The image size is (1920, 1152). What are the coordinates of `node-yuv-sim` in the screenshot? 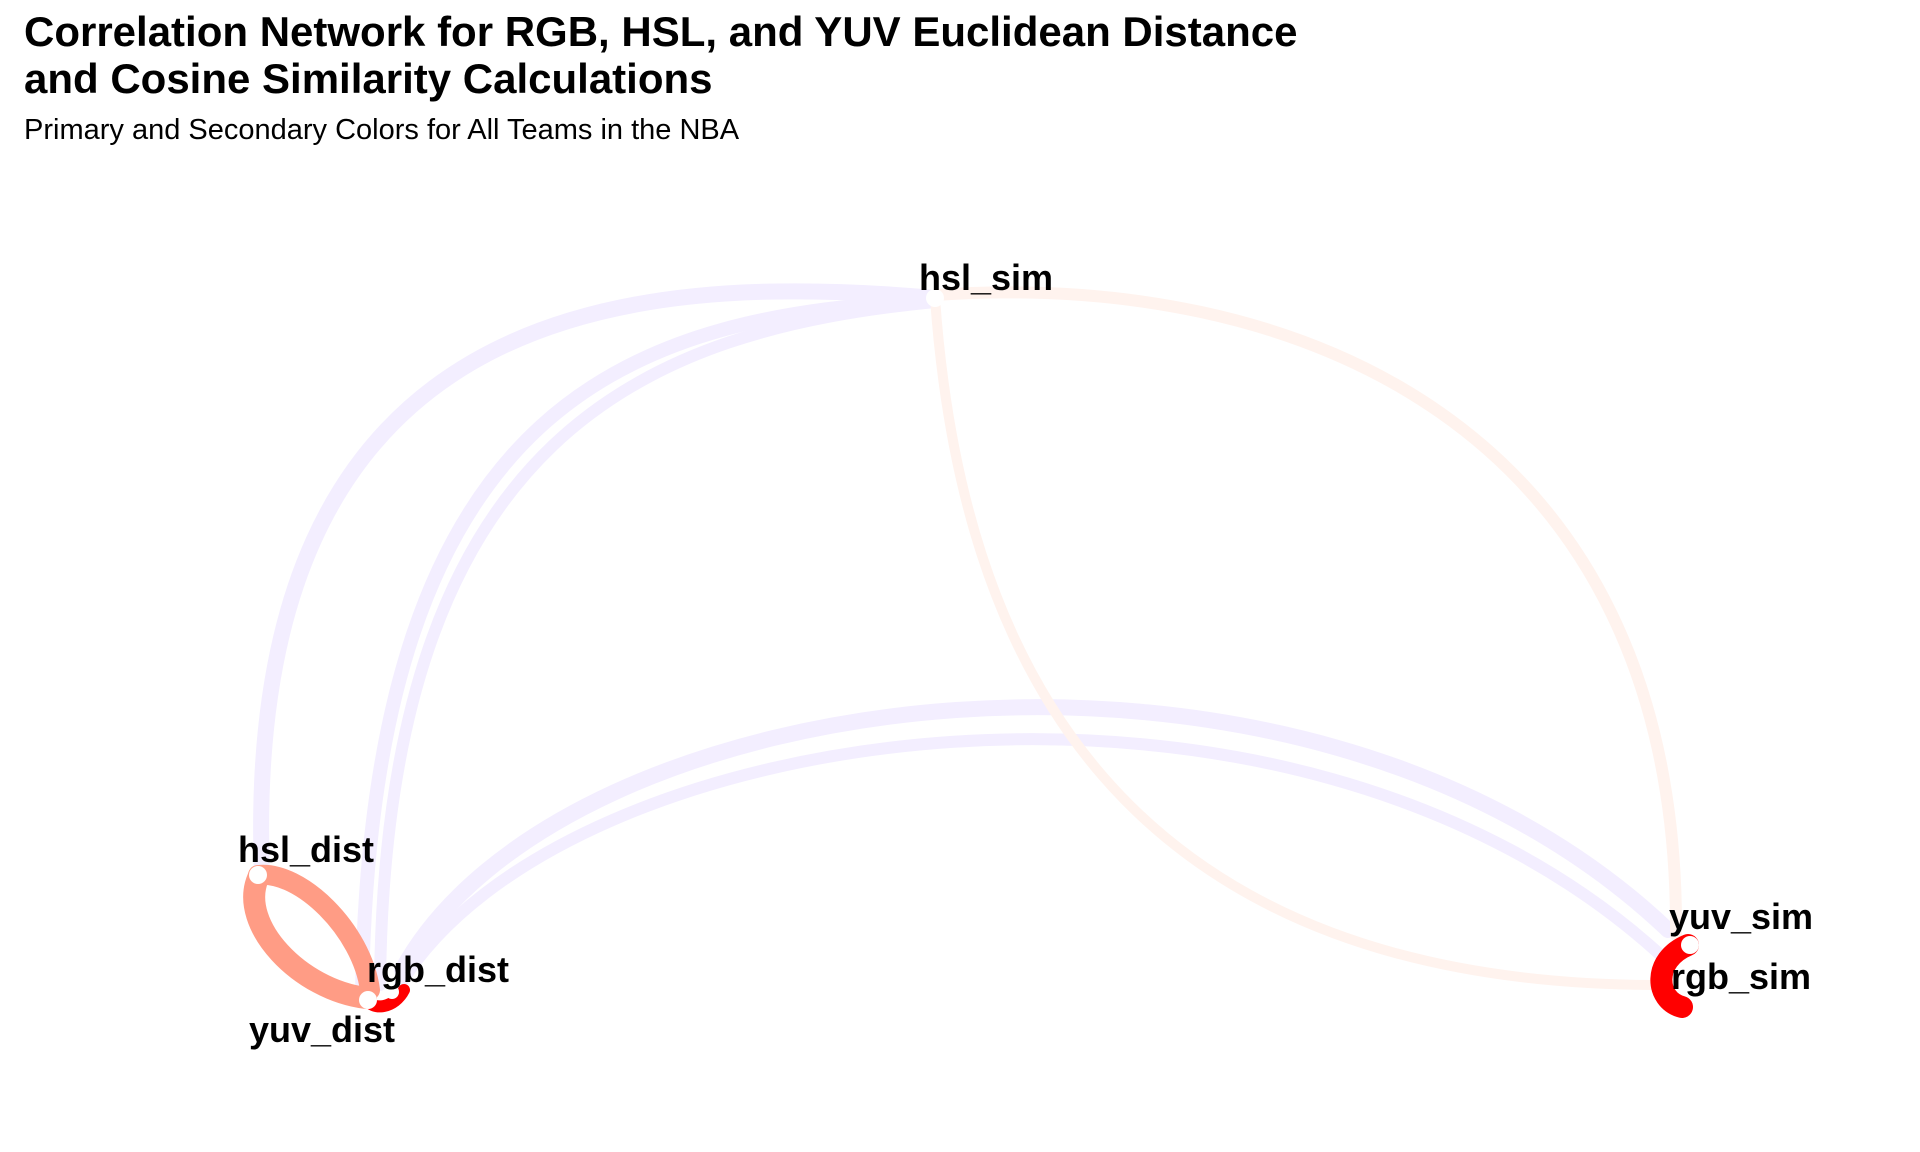 It's located at (1690, 945).